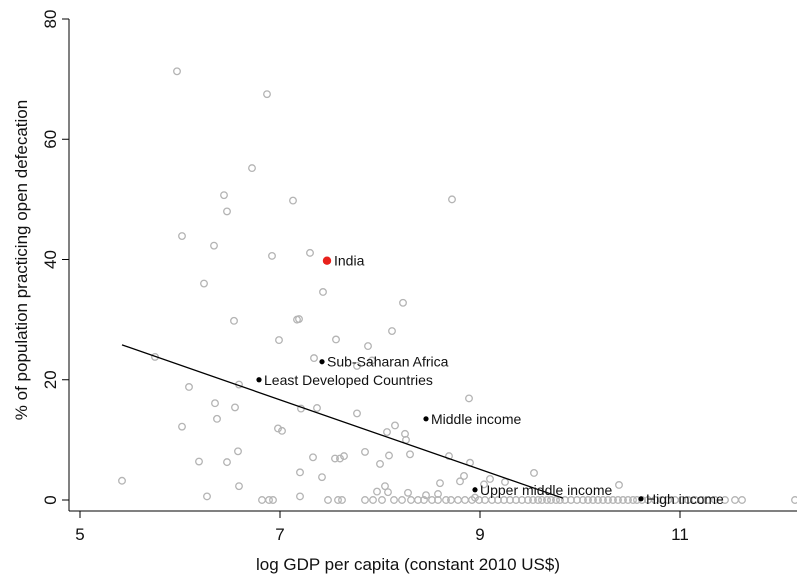 The image size is (797, 579). Describe the element at coordinates (50, 259) in the screenshot. I see `y-tick-label: 40` at that location.